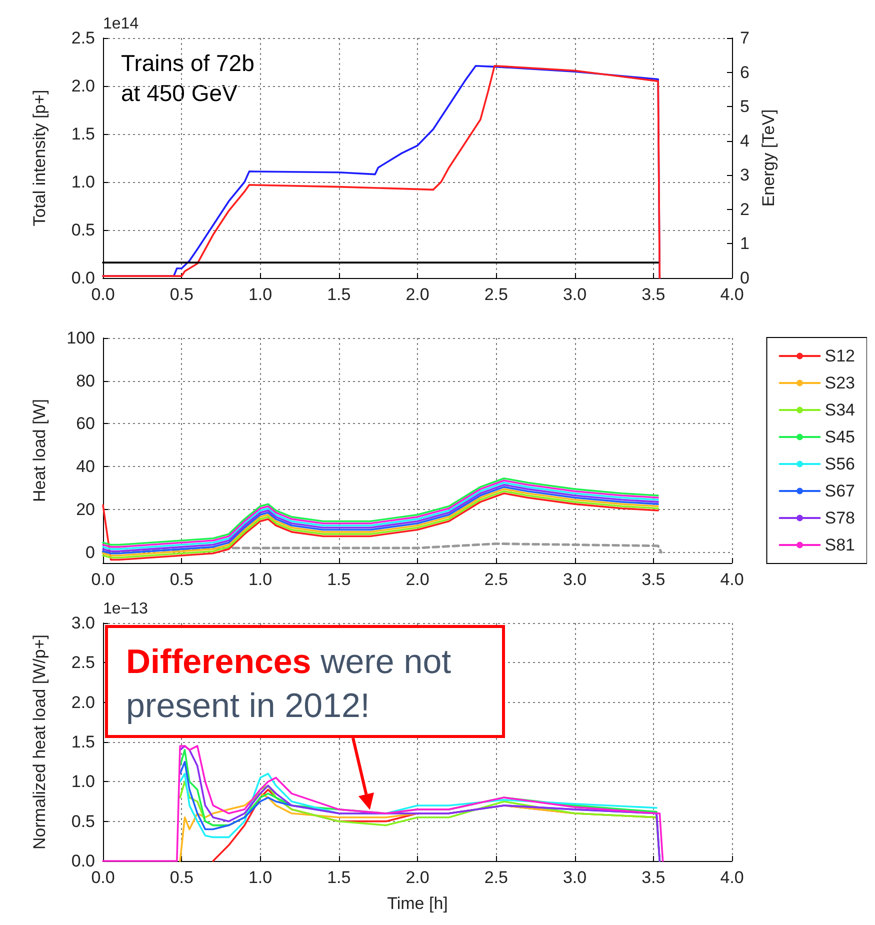 The width and height of the screenshot is (875, 925). Describe the element at coordinates (39, 742) in the screenshot. I see `y-axis-title: Normalized heat load [W/p+]` at that location.